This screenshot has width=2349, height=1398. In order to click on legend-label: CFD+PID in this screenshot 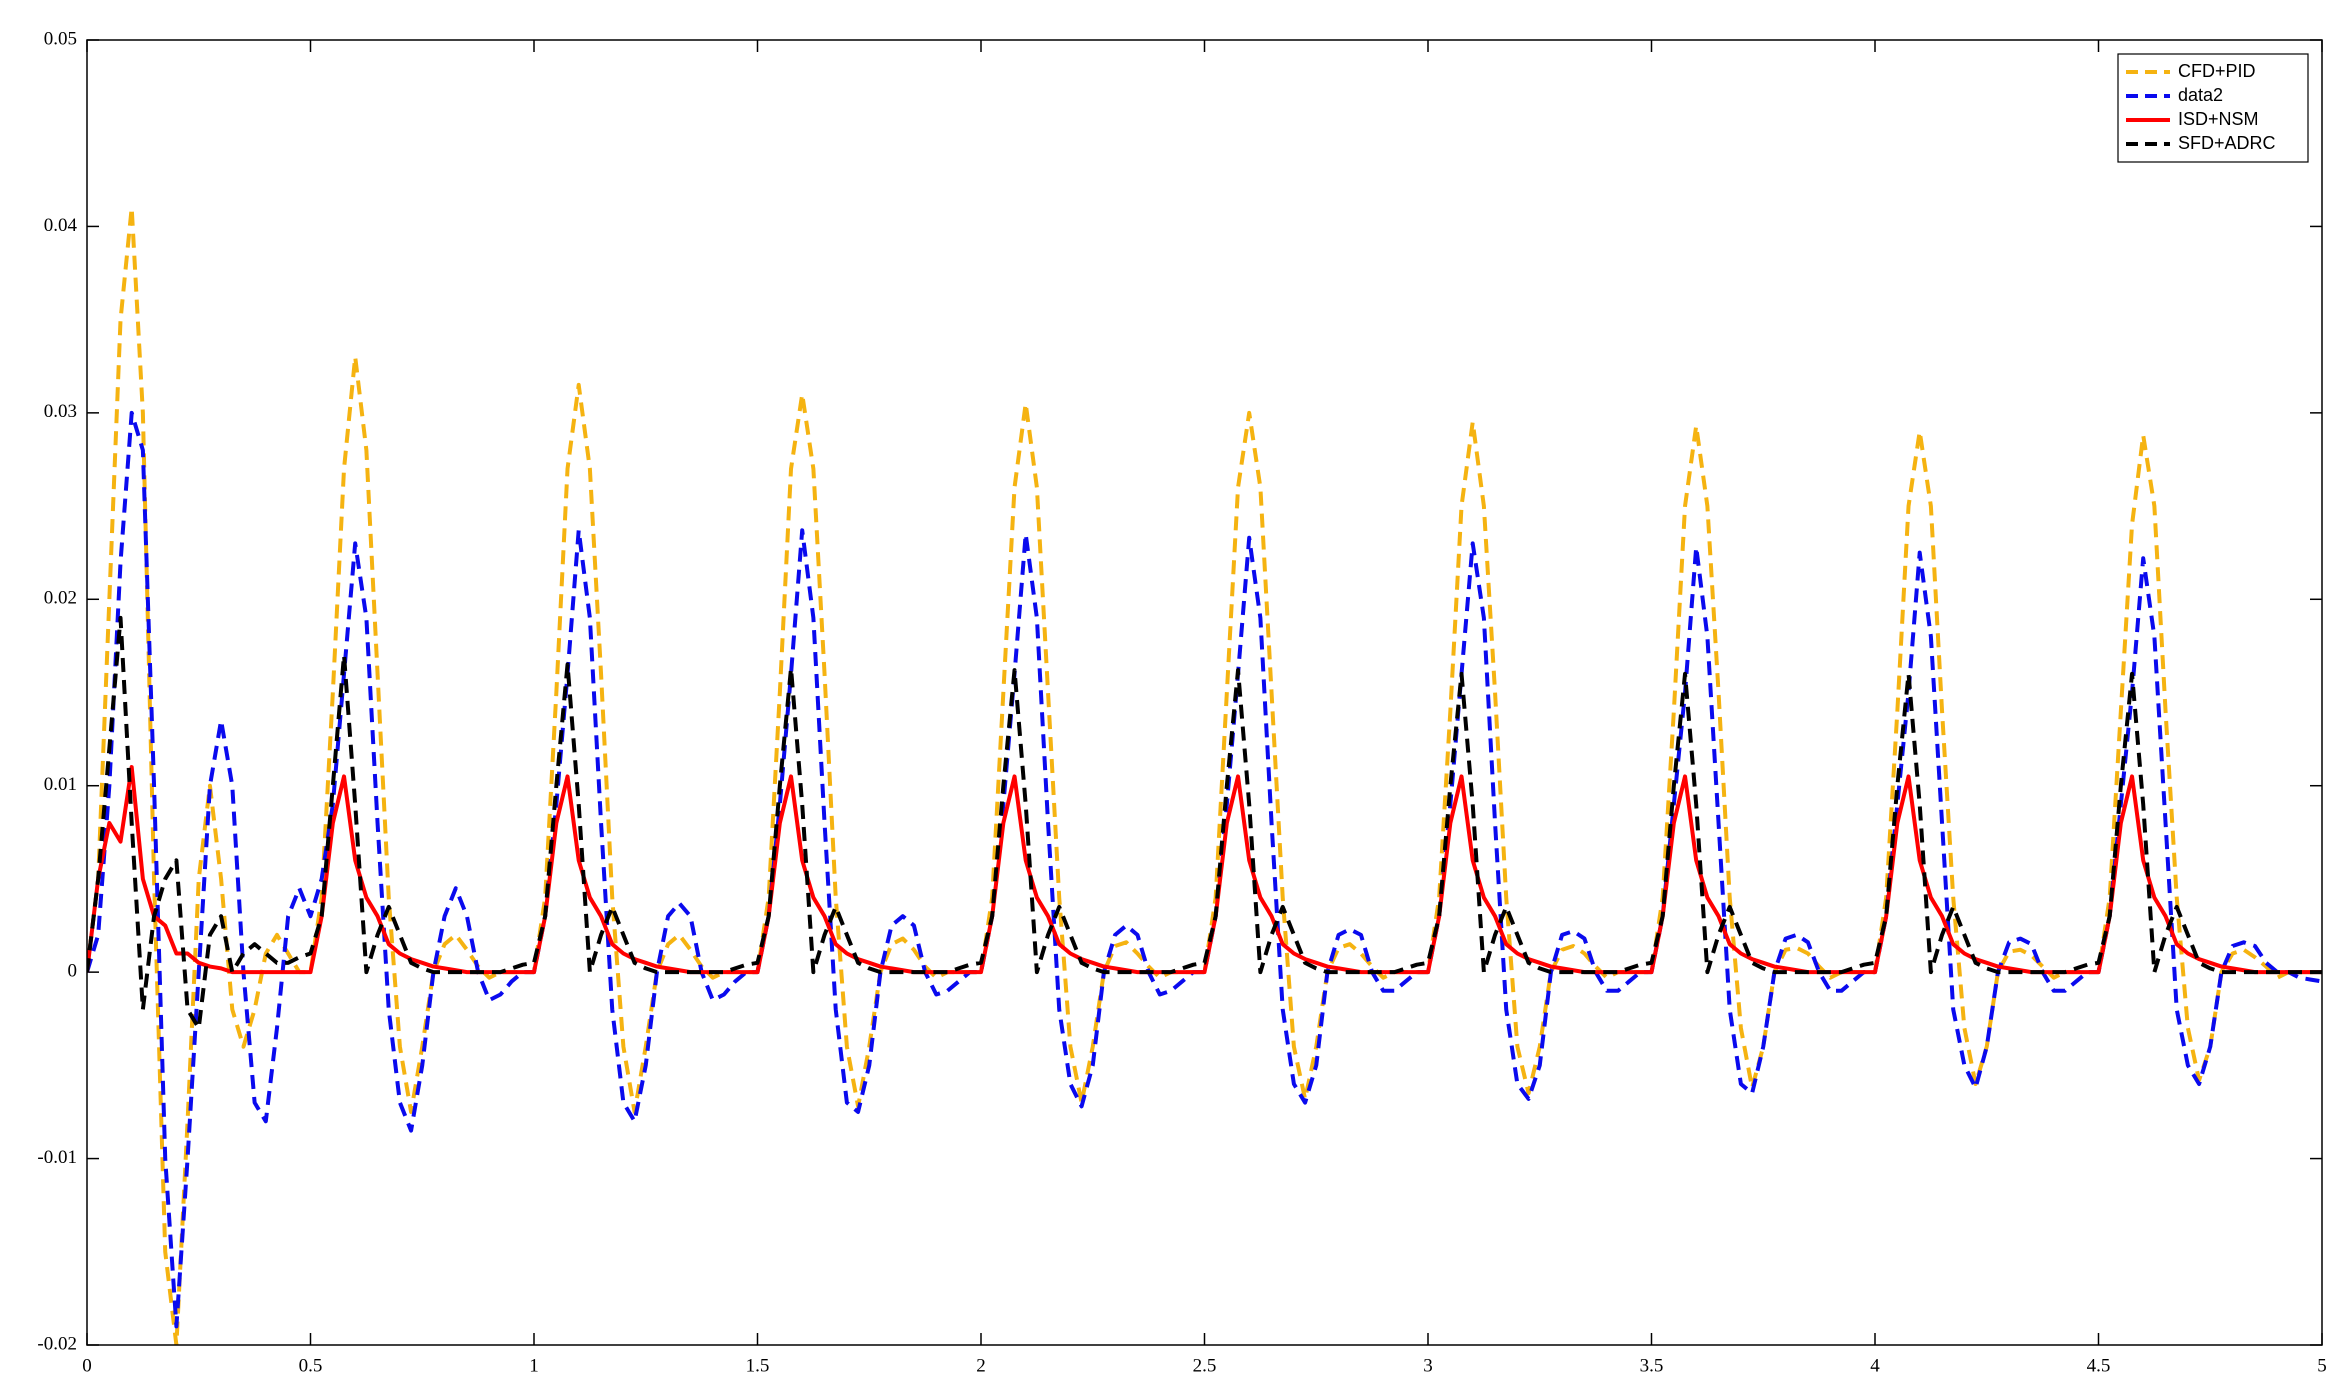, I will do `click(2217, 71)`.